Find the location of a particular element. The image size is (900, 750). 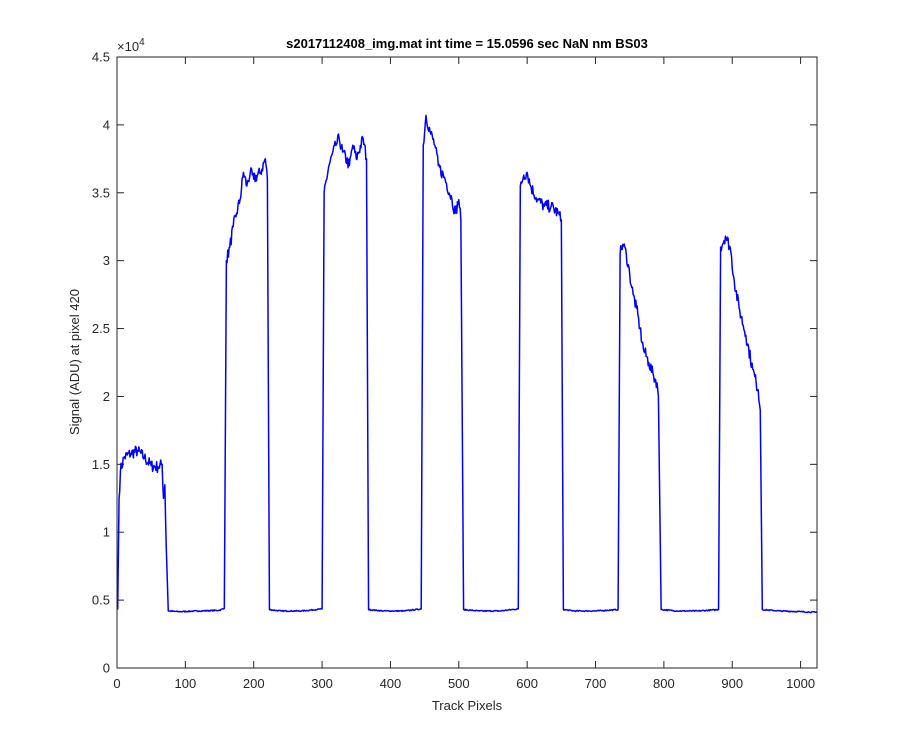

y-tick-label: 2.5 is located at coordinates (101, 328).